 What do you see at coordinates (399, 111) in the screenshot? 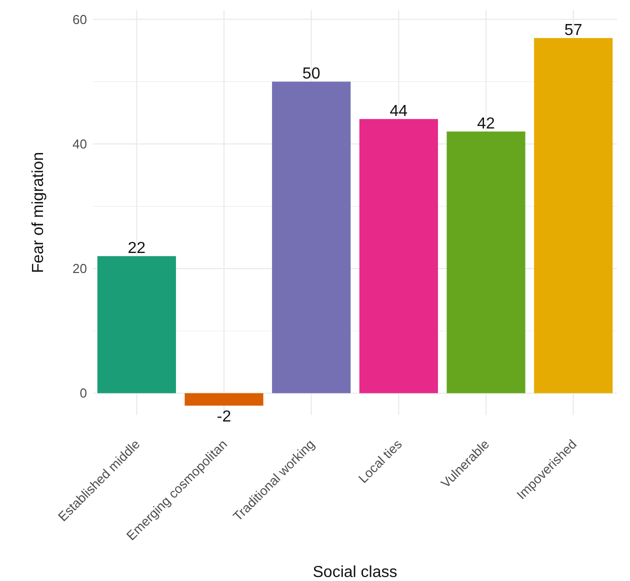
I see `data-label: 44` at bounding box center [399, 111].